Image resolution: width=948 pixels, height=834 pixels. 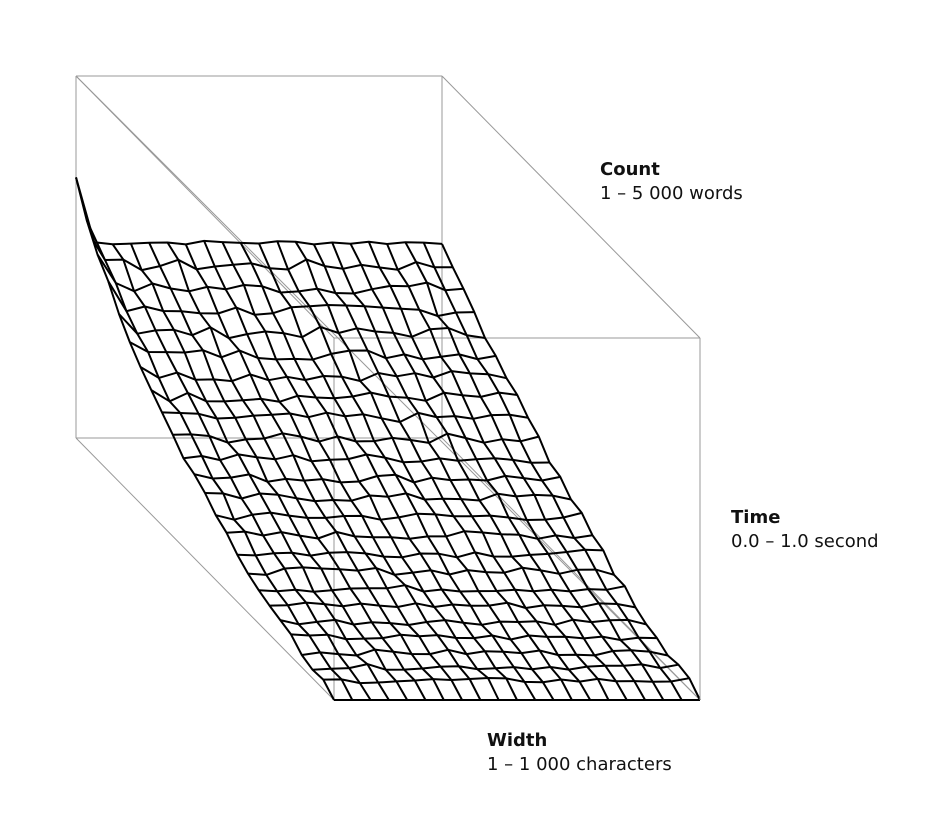 What do you see at coordinates (630, 169) in the screenshot?
I see `count-axis-name: Count` at bounding box center [630, 169].